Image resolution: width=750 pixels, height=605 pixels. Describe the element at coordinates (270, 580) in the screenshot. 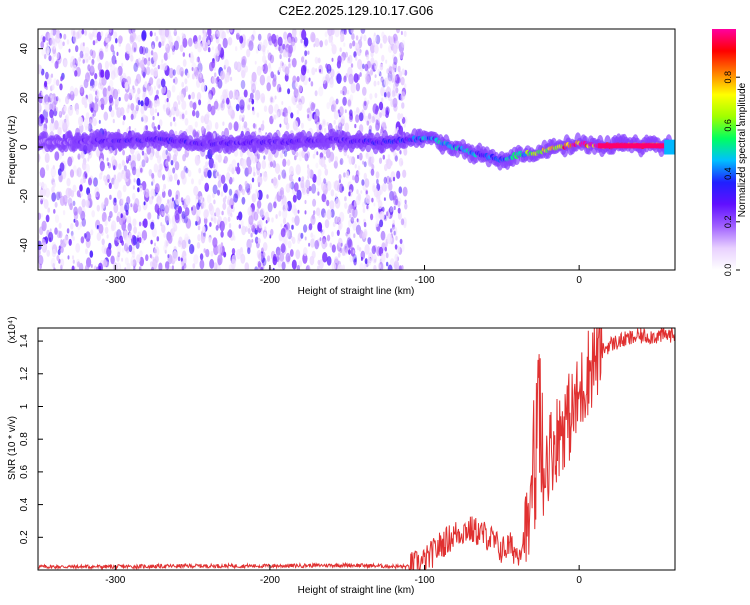

I see `snr-x-tick-label: -200` at that location.